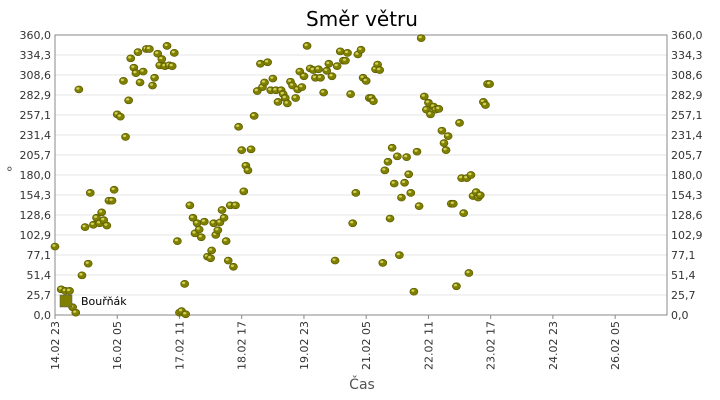  What do you see at coordinates (680, 315) in the screenshot?
I see `y-tick-label-right: 0,0` at bounding box center [680, 315].